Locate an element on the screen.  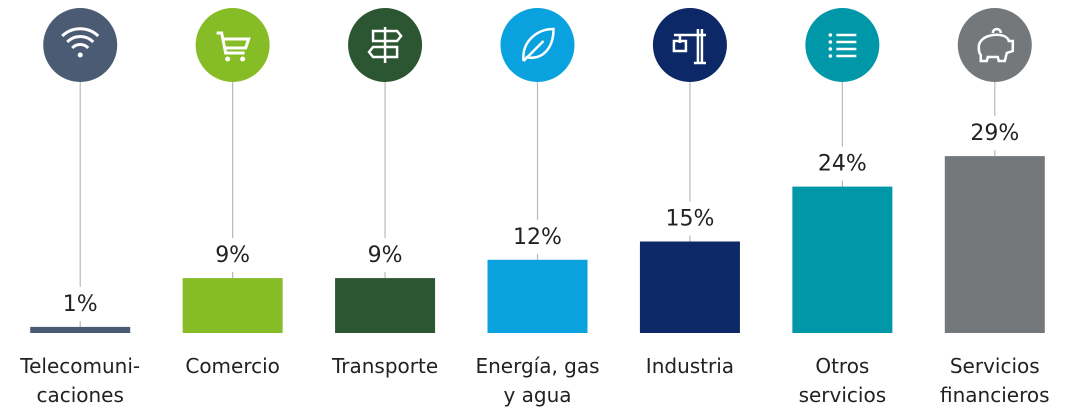
x-tick-label: Comercio is located at coordinates (232, 366).